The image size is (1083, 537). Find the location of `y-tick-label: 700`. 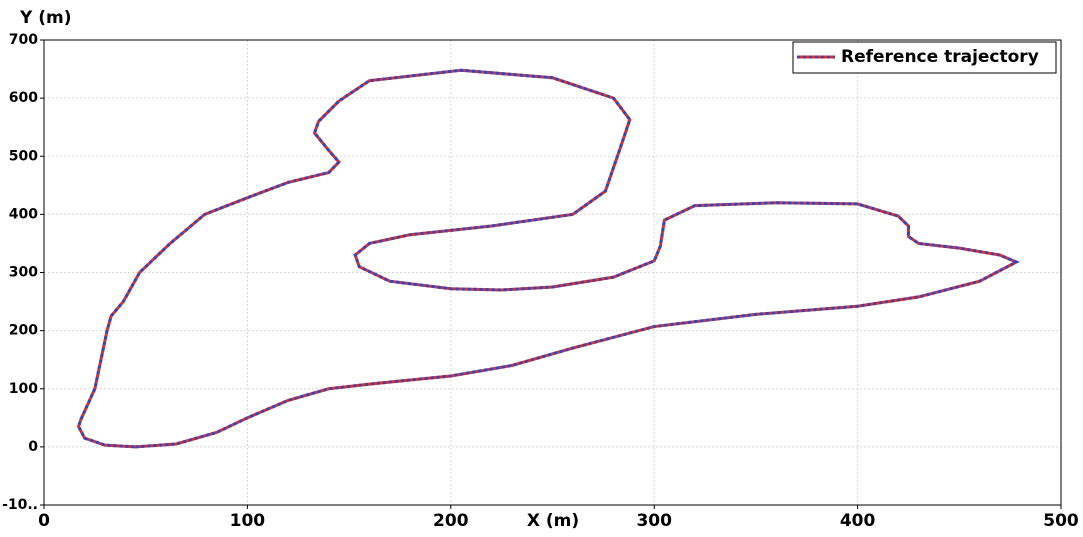

y-tick-label: 700 is located at coordinates (23, 40).